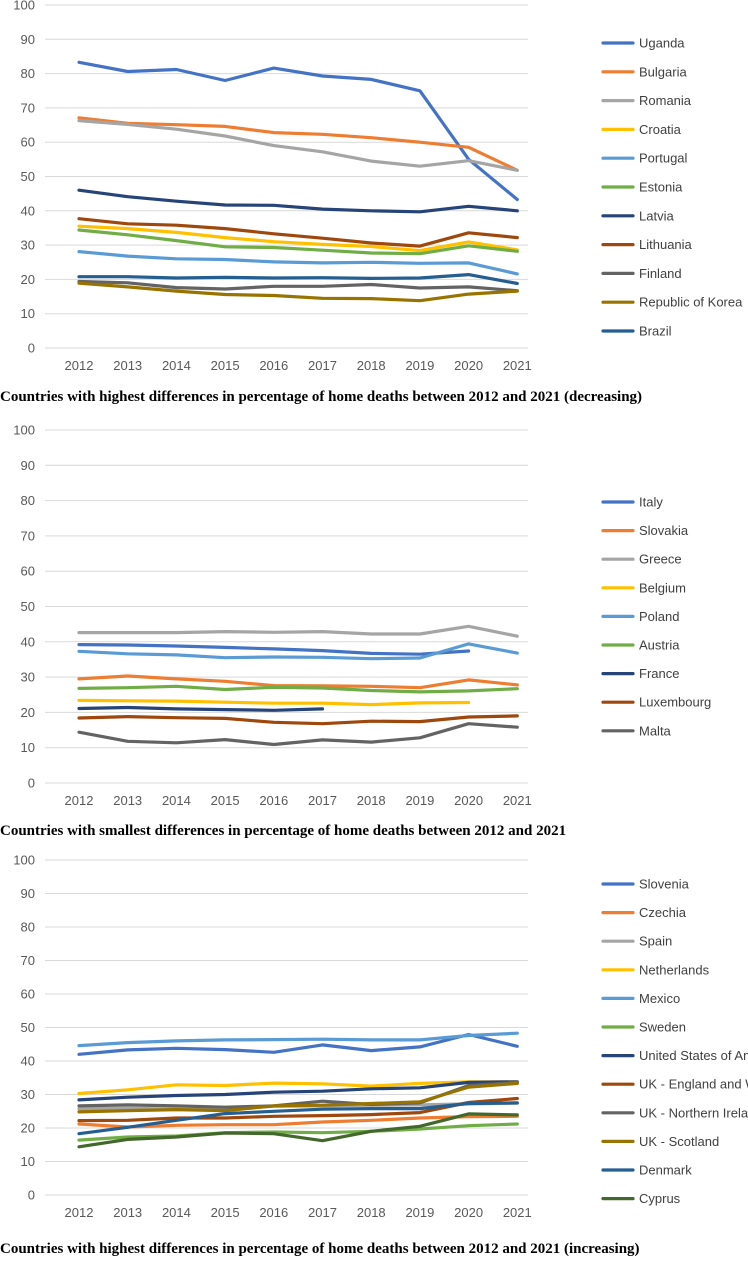 The width and height of the screenshot is (748, 1265). What do you see at coordinates (659, 616) in the screenshot?
I see `legend-label: Poland` at bounding box center [659, 616].